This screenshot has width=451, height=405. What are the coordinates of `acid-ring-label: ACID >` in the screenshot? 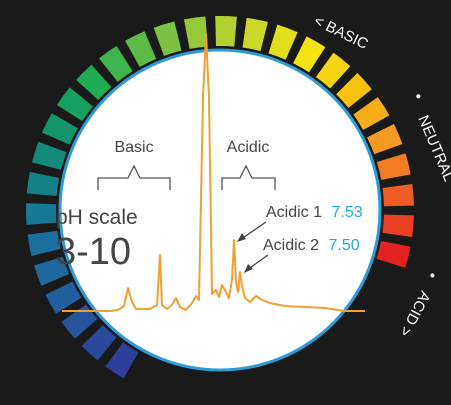 It's located at (414, 313).